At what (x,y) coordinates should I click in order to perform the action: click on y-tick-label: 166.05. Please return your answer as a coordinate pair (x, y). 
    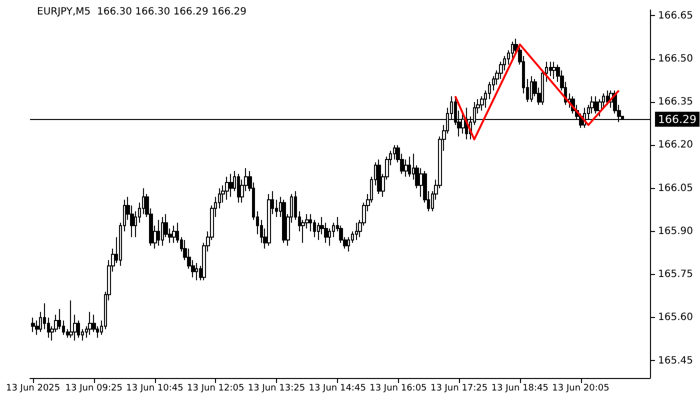
    Looking at the image, I should click on (675, 188).